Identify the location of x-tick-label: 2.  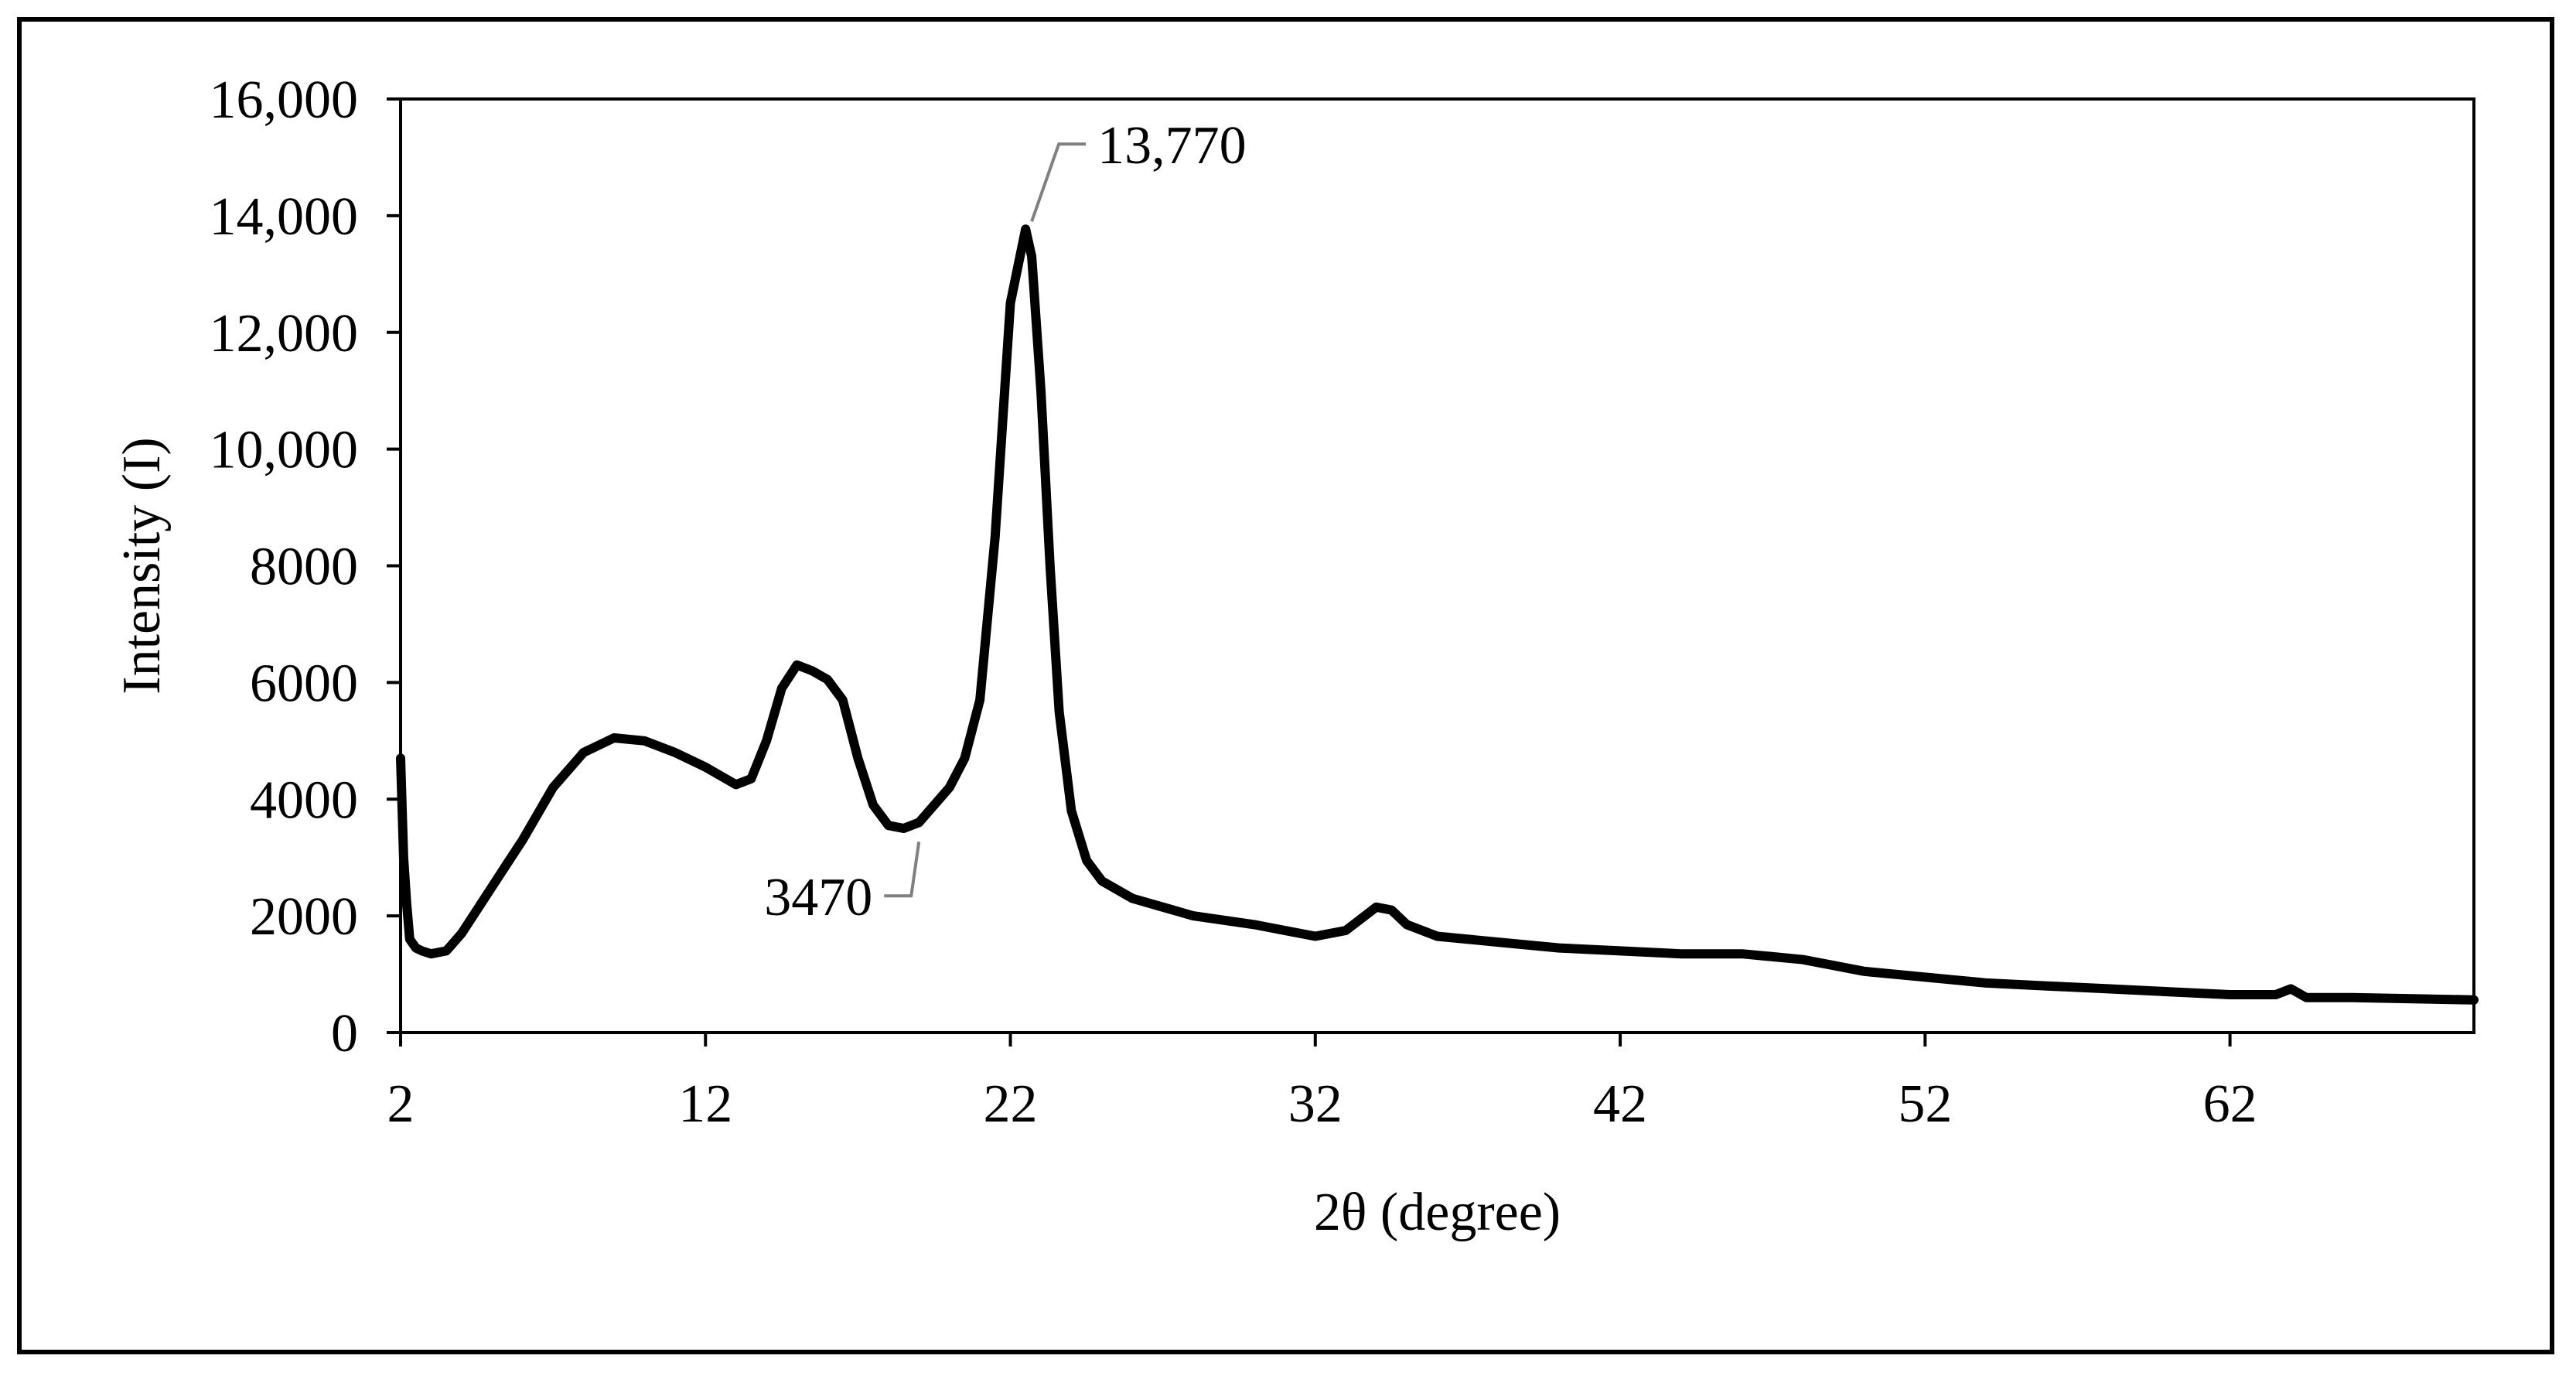
(401, 1104).